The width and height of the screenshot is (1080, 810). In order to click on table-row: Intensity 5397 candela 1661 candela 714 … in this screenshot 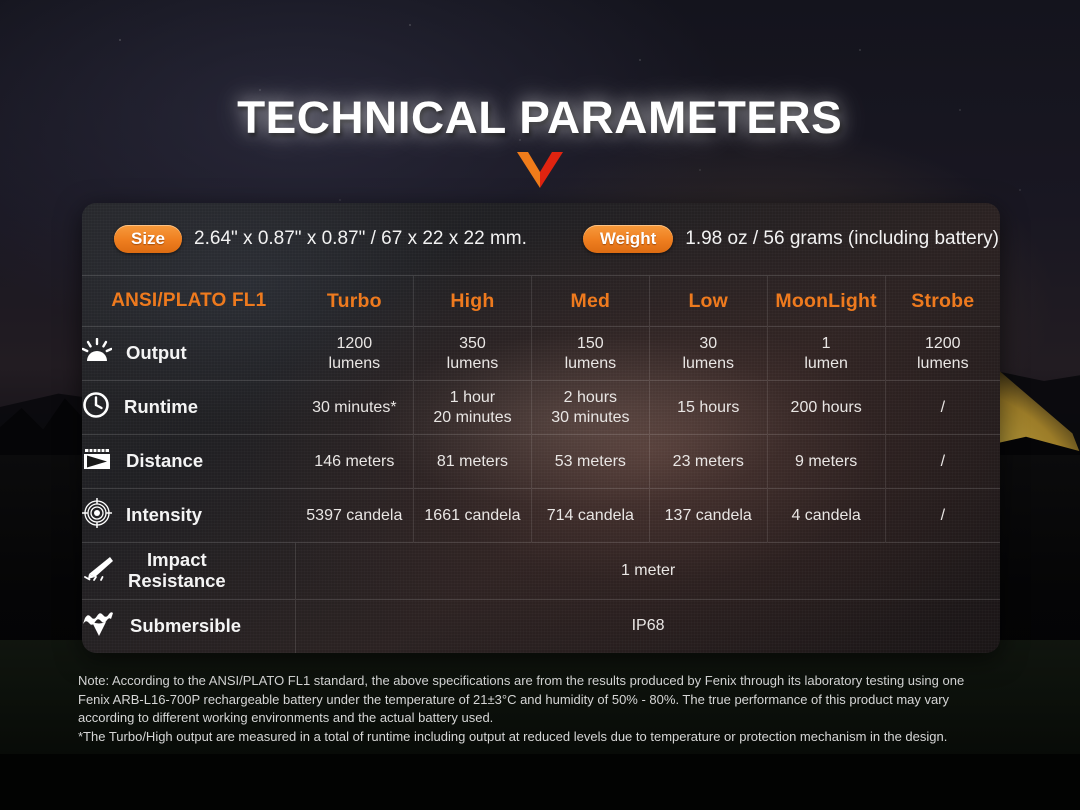, I will do `click(541, 515)`.